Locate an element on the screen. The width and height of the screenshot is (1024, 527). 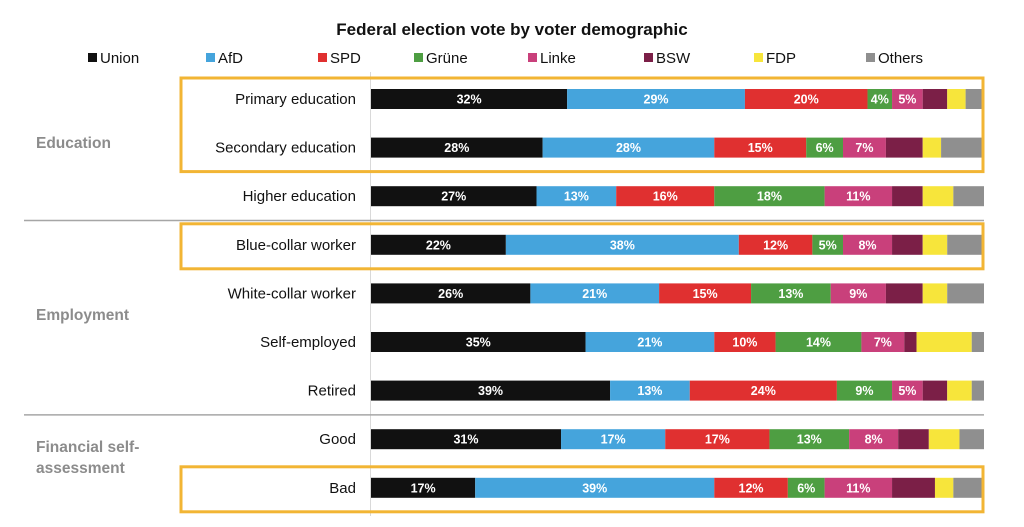
legend-item: Grüne is located at coordinates (441, 58).